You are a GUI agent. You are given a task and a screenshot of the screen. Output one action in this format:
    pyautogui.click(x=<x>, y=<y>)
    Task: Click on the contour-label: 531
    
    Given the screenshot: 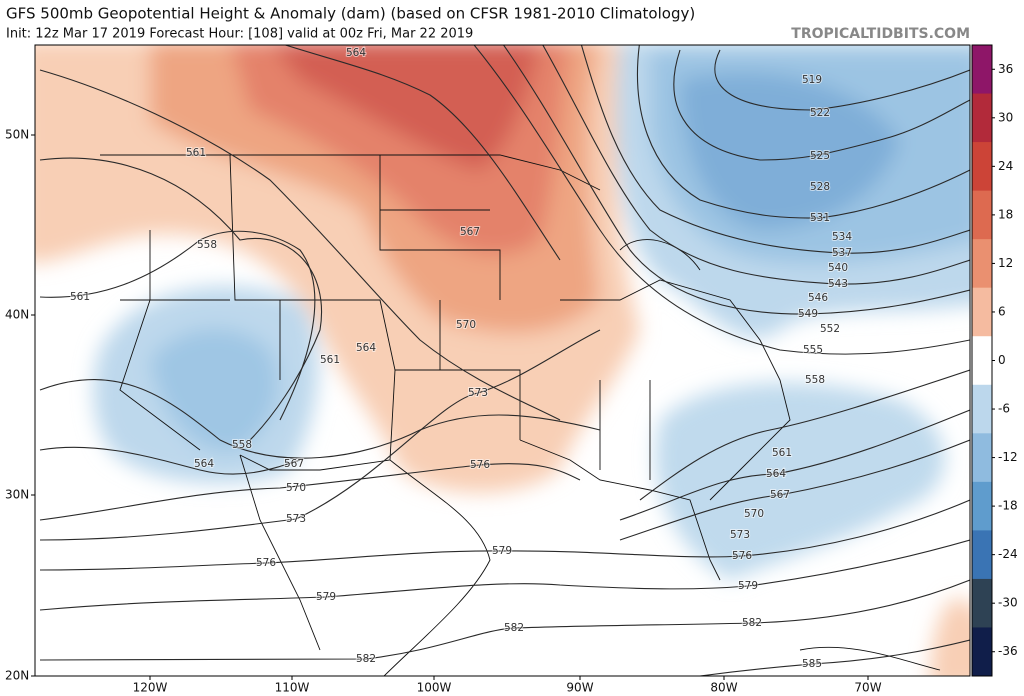 What is the action you would take?
    pyautogui.click(x=820, y=218)
    